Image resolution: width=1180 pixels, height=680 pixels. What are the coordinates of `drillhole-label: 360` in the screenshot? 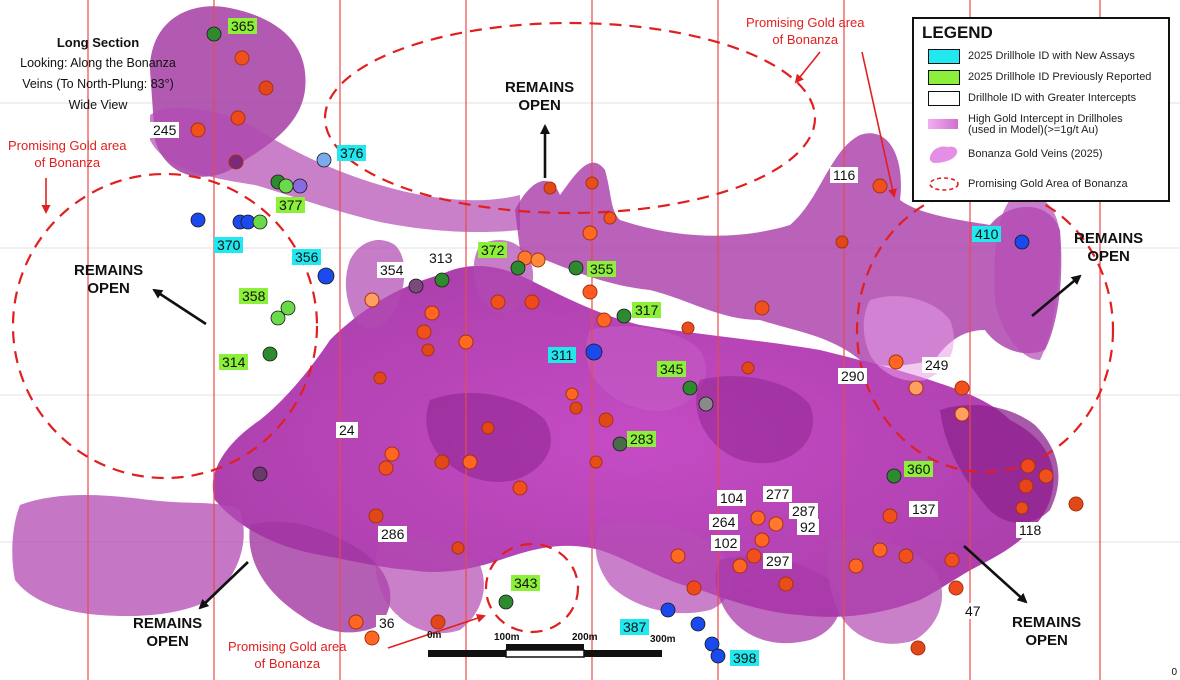 It's located at (919, 469).